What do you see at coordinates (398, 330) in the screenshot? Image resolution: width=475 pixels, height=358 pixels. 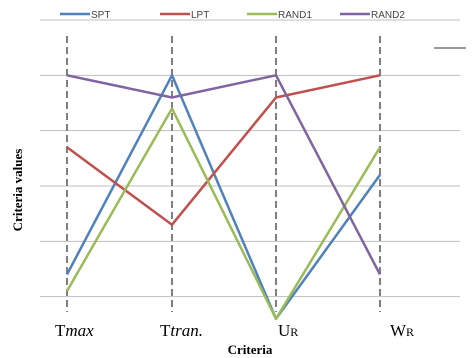 I see `x-tick-main: W` at bounding box center [398, 330].